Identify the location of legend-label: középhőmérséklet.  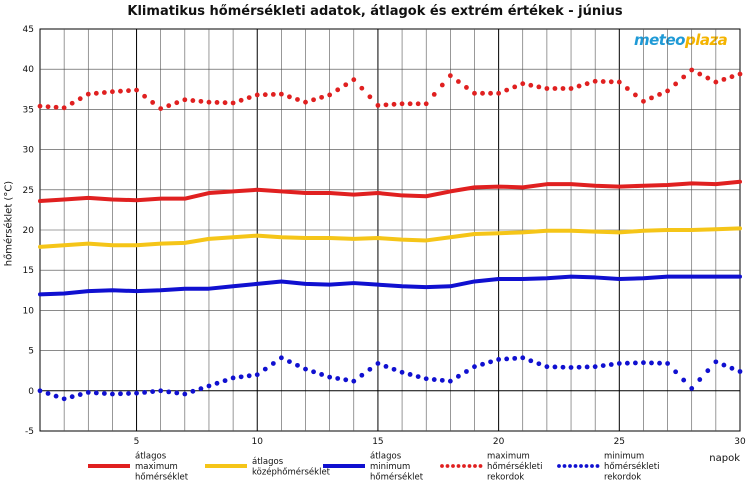
(291, 471).